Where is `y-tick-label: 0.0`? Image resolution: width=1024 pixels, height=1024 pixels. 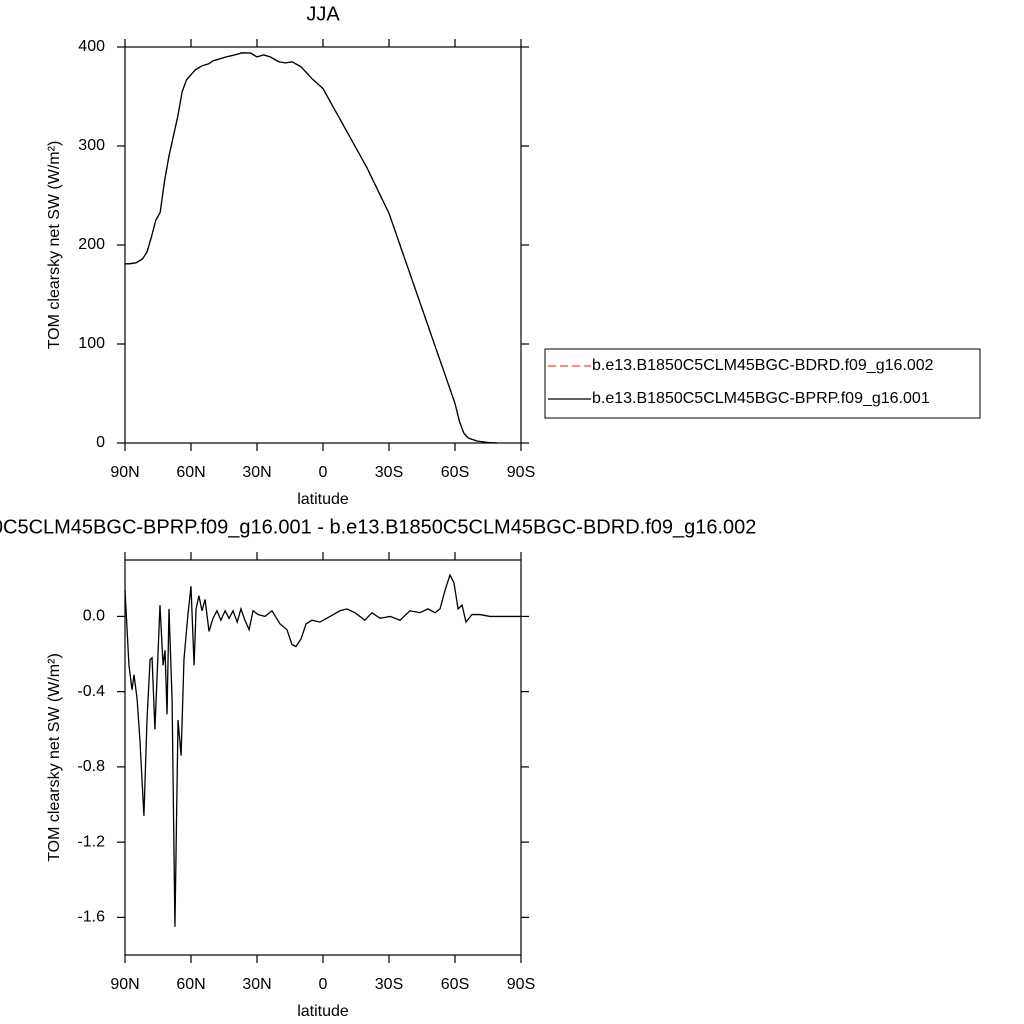 y-tick-label: 0.0 is located at coordinates (94, 616).